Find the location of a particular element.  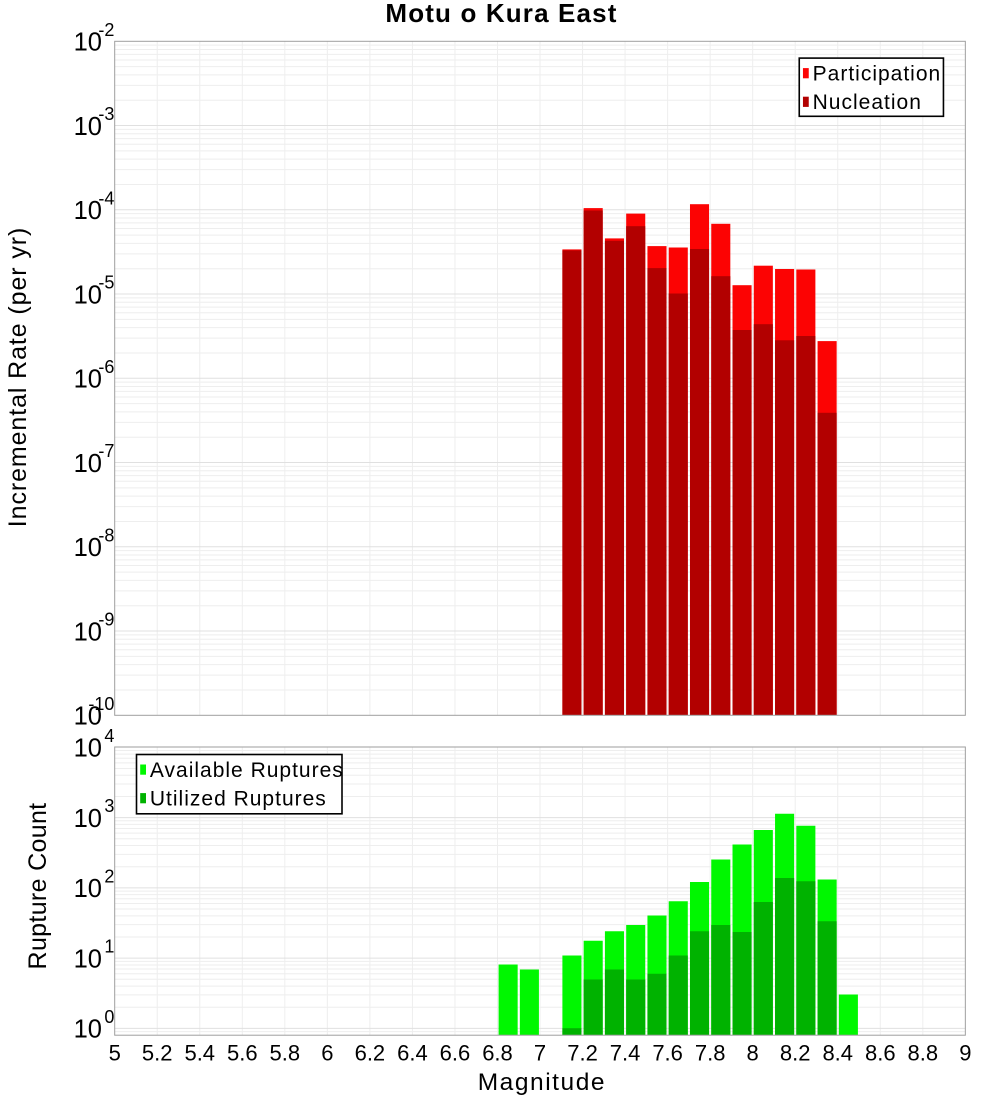

svg-text: -10 is located at coordinates (101, 704).